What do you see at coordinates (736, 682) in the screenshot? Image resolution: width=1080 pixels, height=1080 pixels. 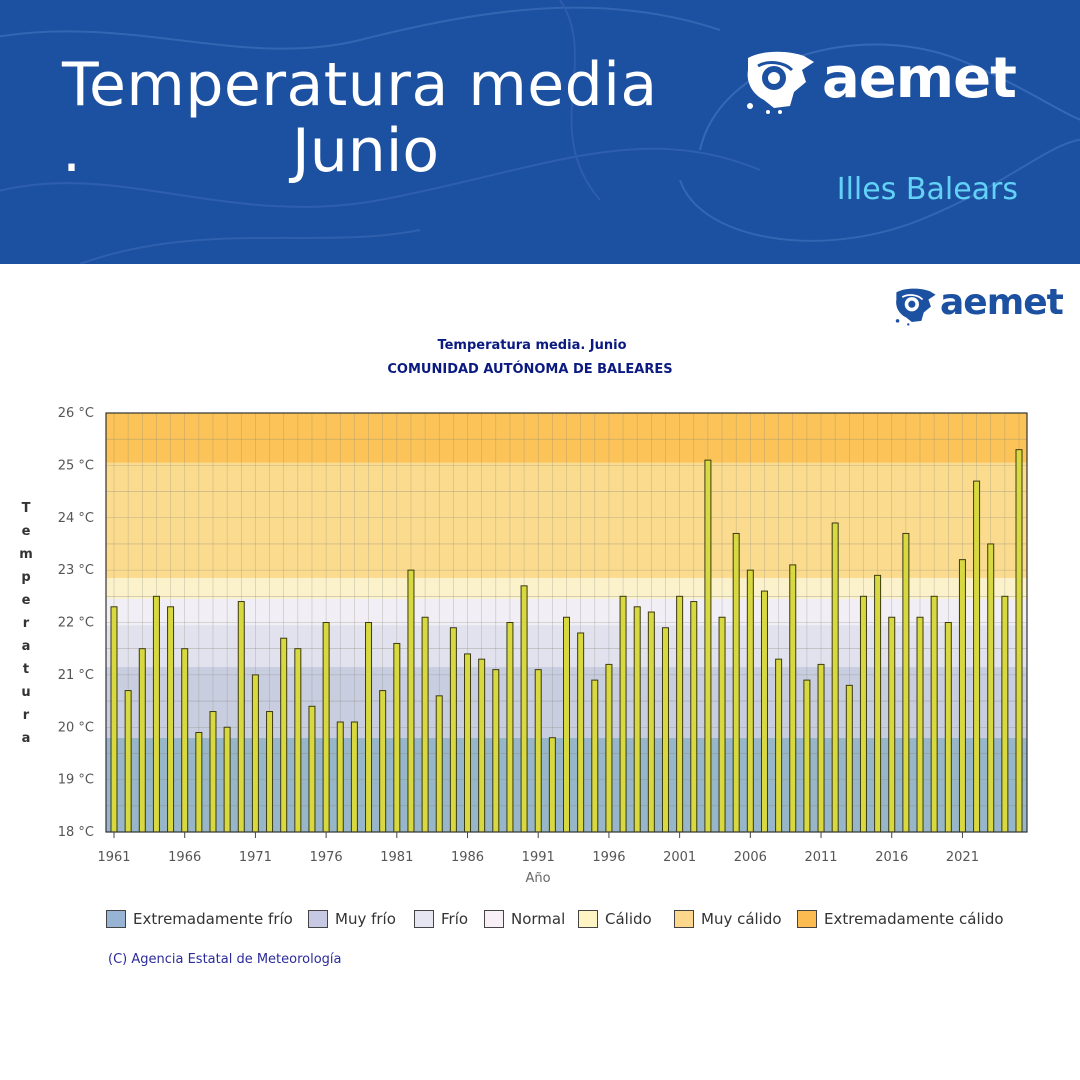 I see `bar-2005` at bounding box center [736, 682].